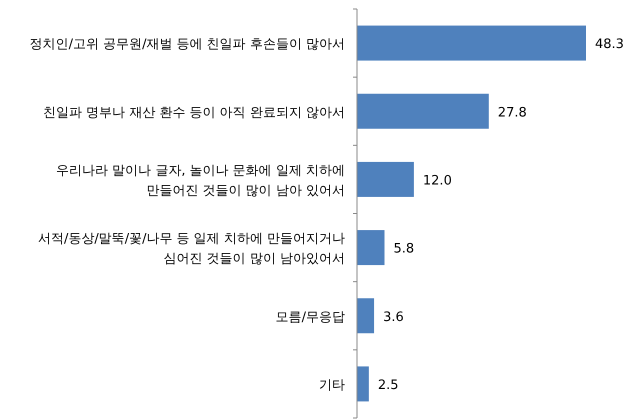  I want to click on y-tick-label: 기타, so click(332, 385).